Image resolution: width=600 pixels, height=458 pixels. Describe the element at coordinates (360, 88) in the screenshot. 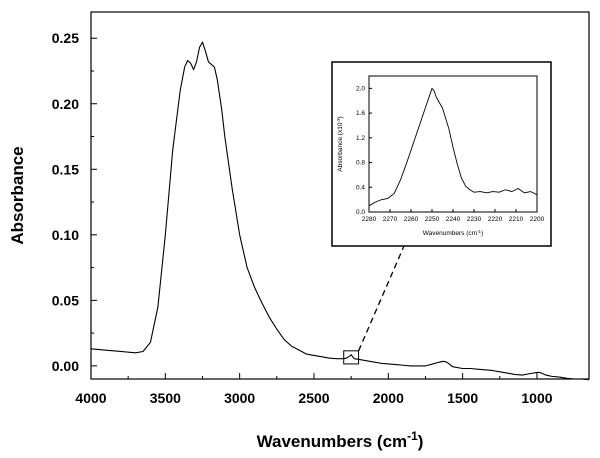

I see `inset-y-tick-label: 2.0` at that location.